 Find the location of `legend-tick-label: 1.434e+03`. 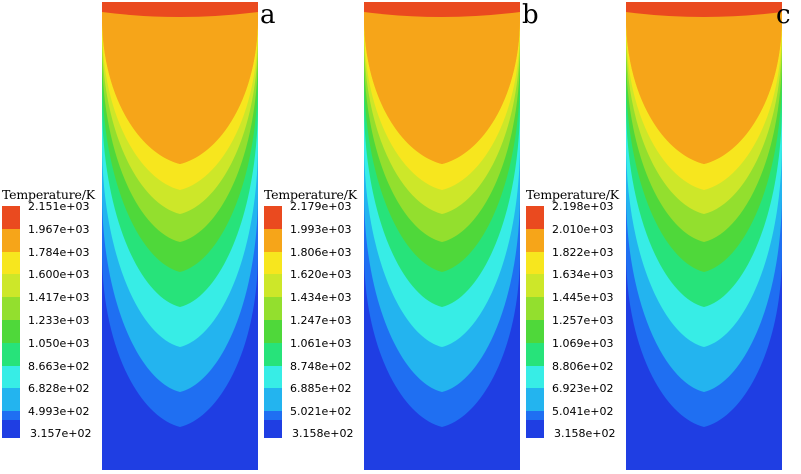

legend-tick-label: 1.434e+03 is located at coordinates (321, 298).